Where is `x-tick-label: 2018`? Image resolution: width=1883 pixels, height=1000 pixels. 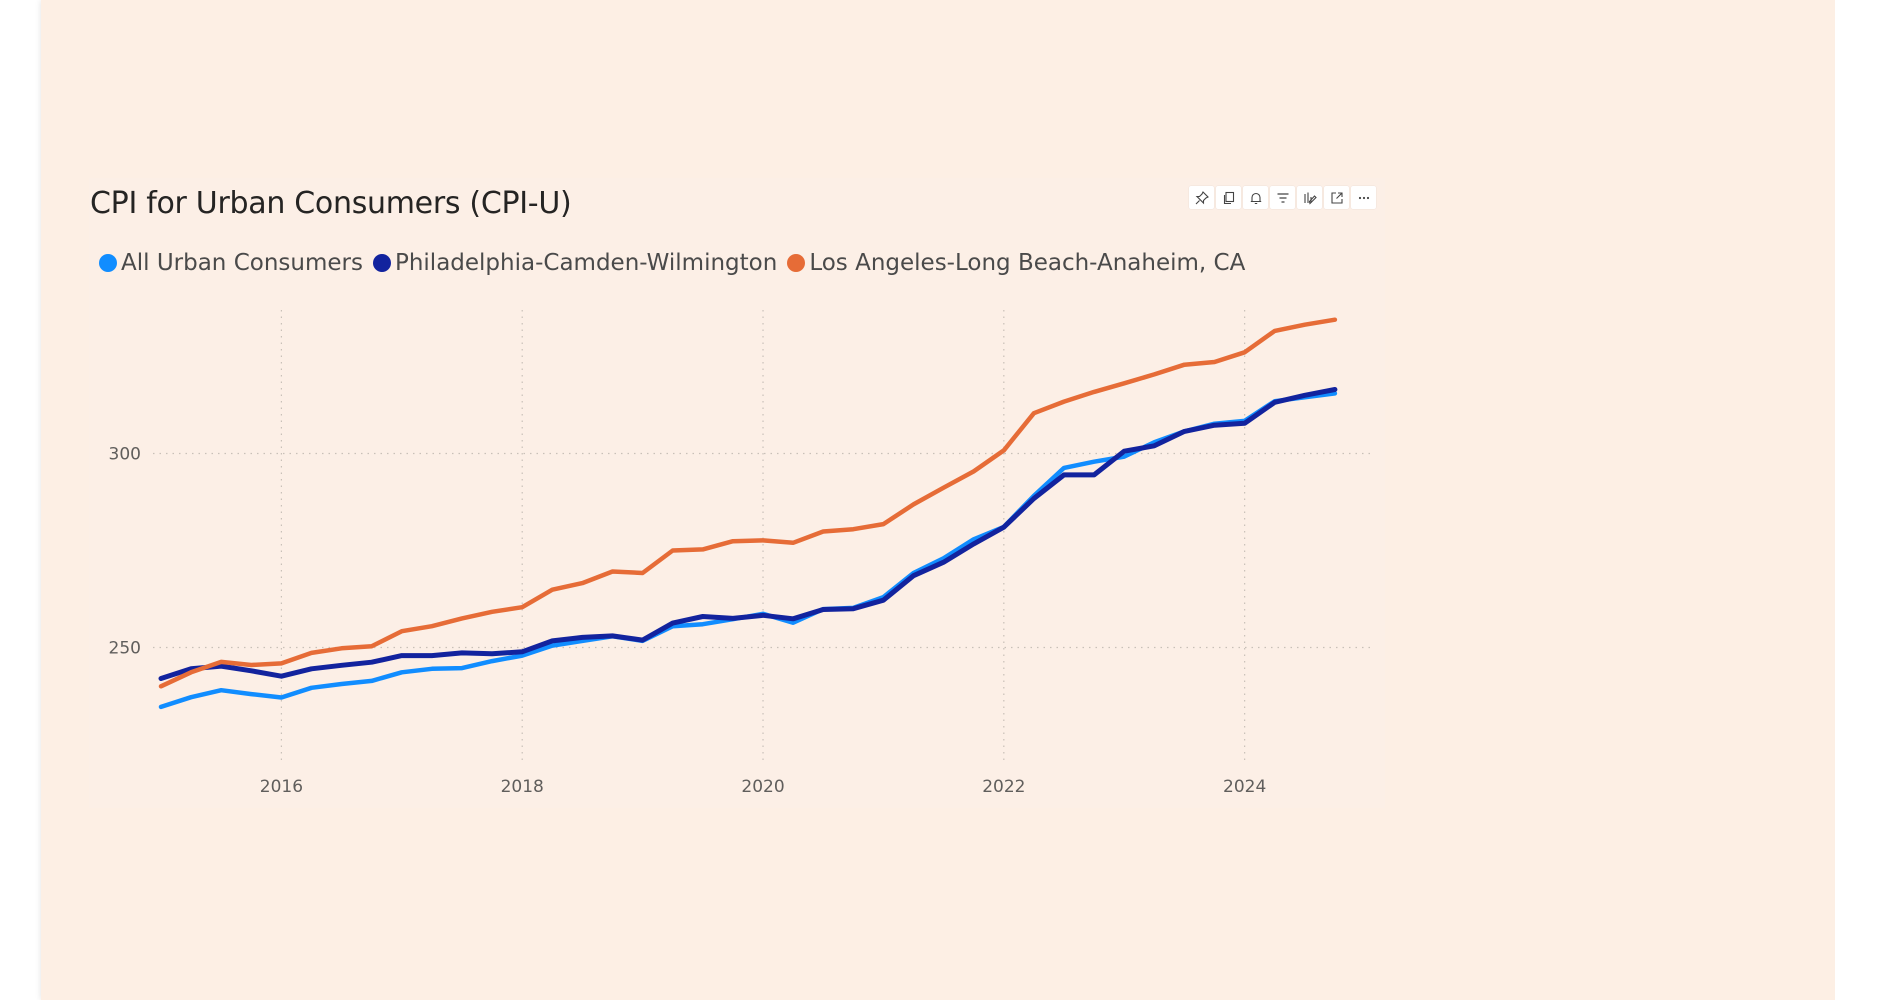 x-tick-label: 2018 is located at coordinates (522, 787).